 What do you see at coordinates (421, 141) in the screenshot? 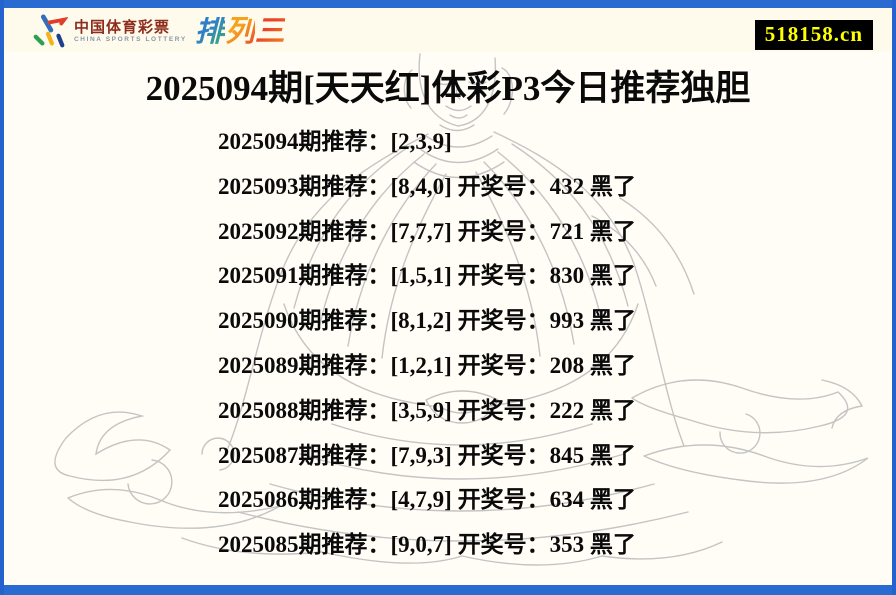
I see `row-numbers: [2,3,9]` at bounding box center [421, 141].